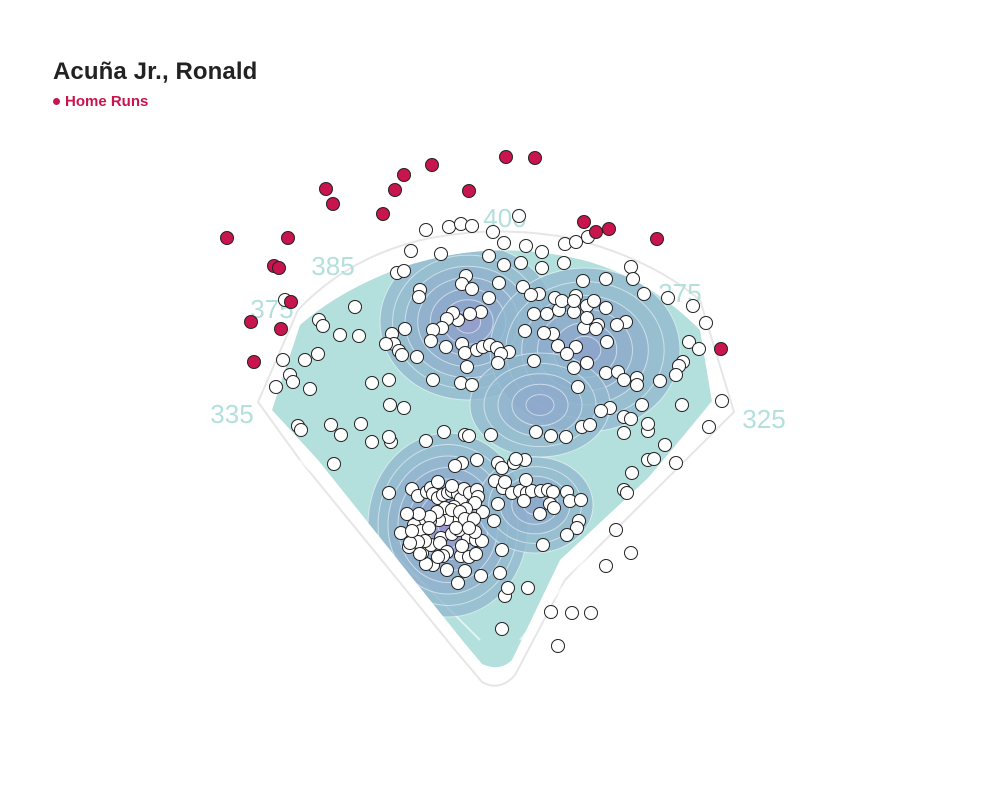 Image resolution: width=1000 pixels, height=800 pixels. I want to click on distance-label-lcf: 385, so click(332, 266).